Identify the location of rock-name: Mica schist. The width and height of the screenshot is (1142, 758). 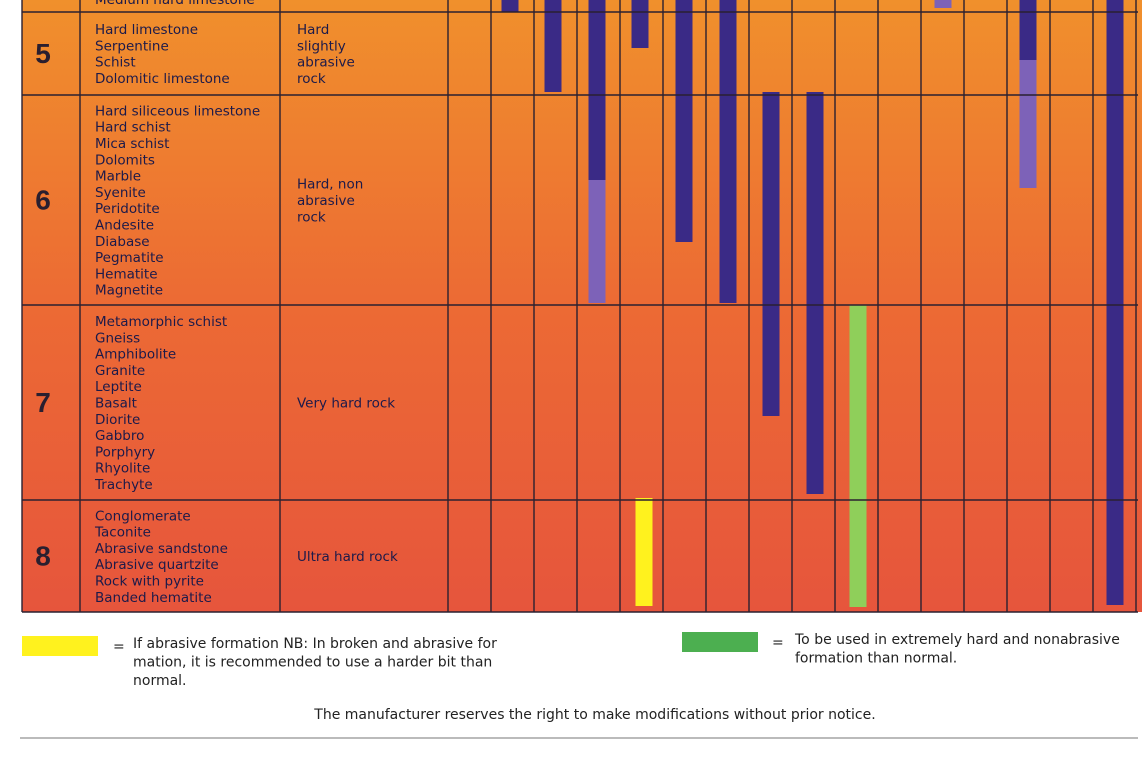
(132, 144).